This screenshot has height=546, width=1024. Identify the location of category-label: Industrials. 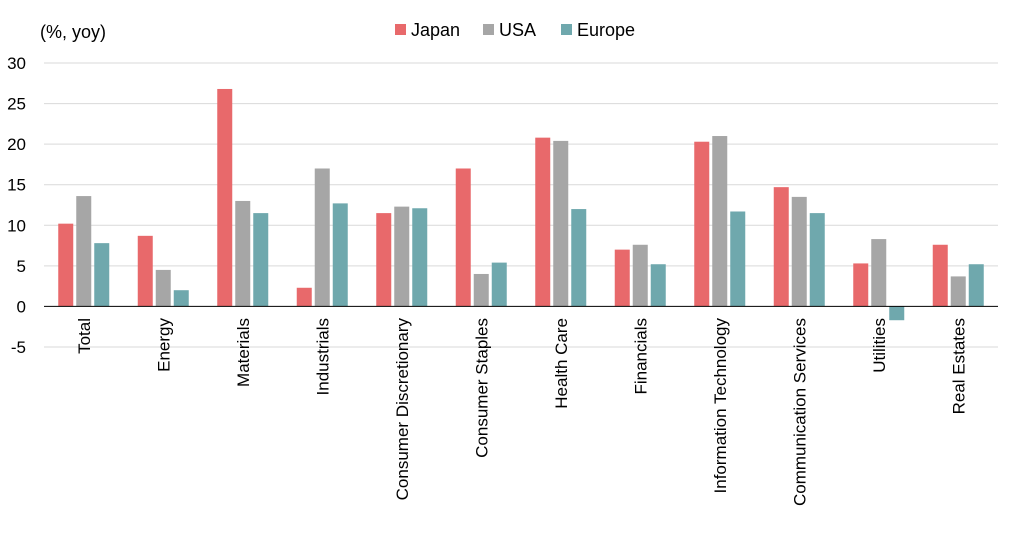
(322, 356).